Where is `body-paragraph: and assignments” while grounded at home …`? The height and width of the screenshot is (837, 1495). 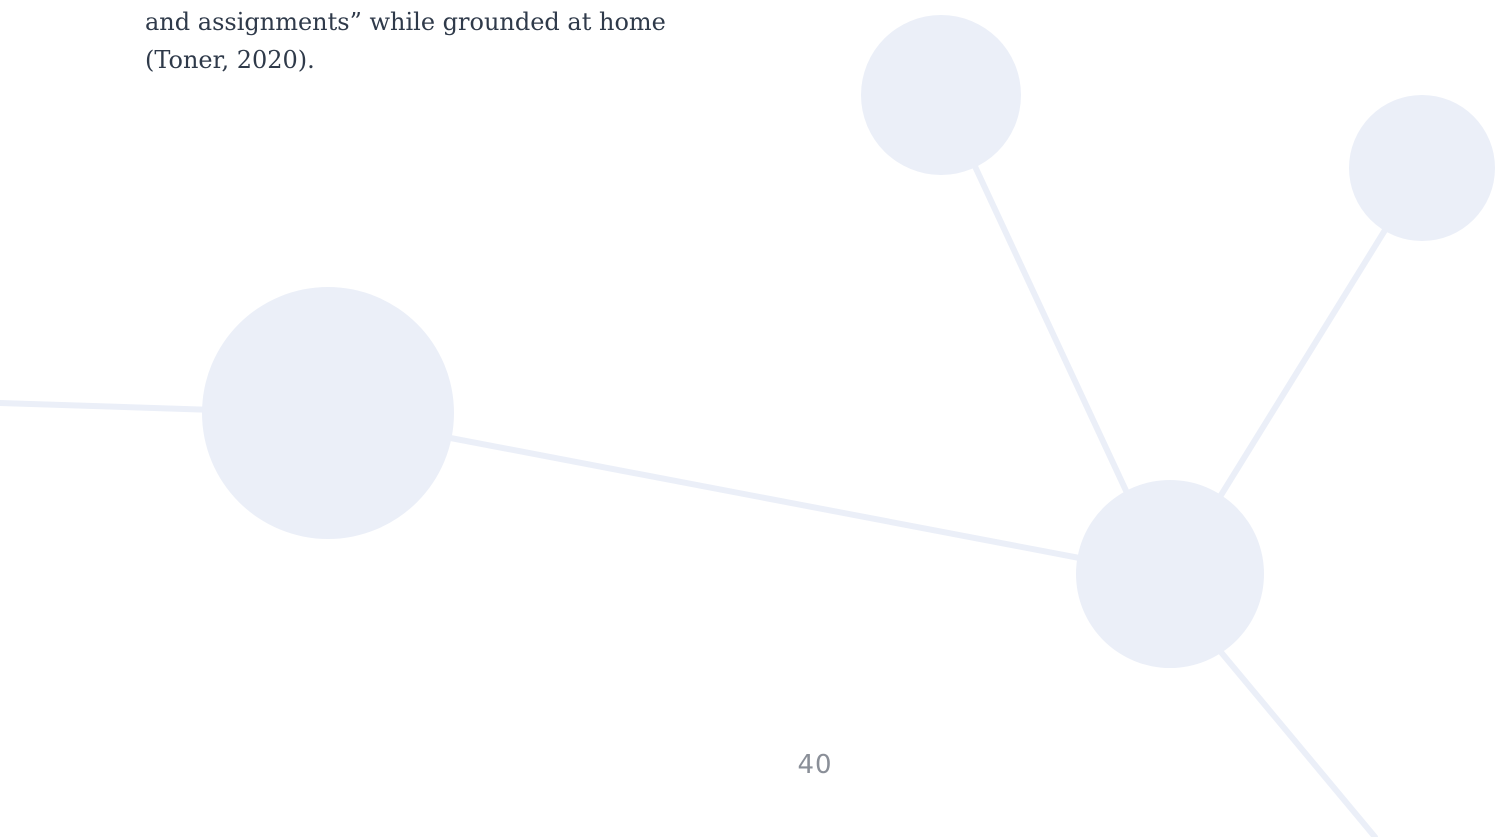
body-paragraph: and assignments” while grounded at home … is located at coordinates (455, 41).